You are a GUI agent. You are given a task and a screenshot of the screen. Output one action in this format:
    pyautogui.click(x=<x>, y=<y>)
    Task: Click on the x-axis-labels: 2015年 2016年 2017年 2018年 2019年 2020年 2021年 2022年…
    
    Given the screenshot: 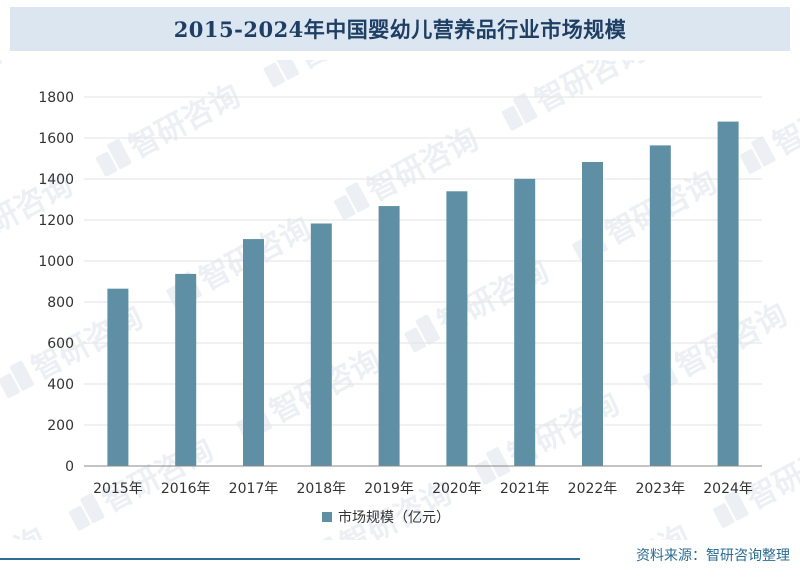 What is the action you would take?
    pyautogui.click(x=423, y=489)
    